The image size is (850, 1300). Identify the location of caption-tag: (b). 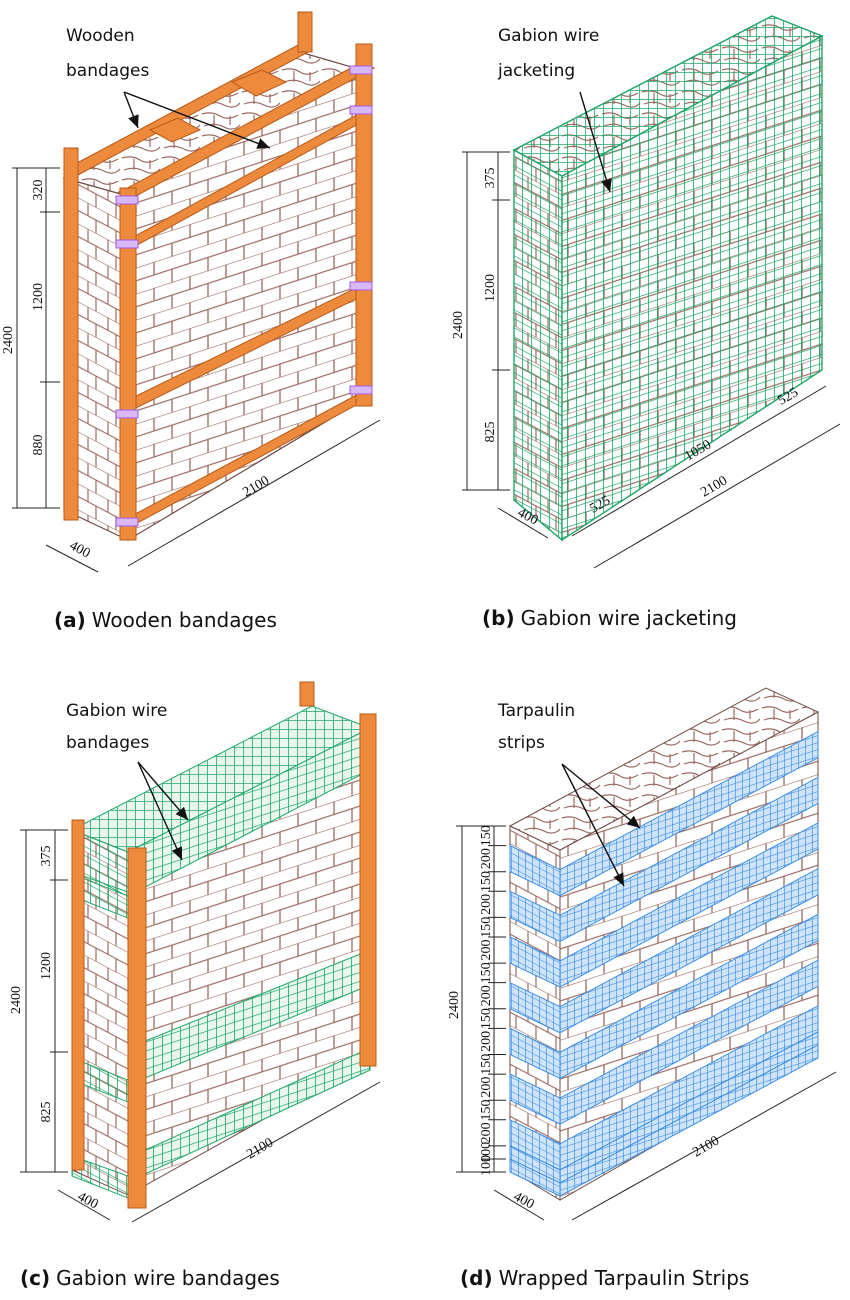
(498, 618).